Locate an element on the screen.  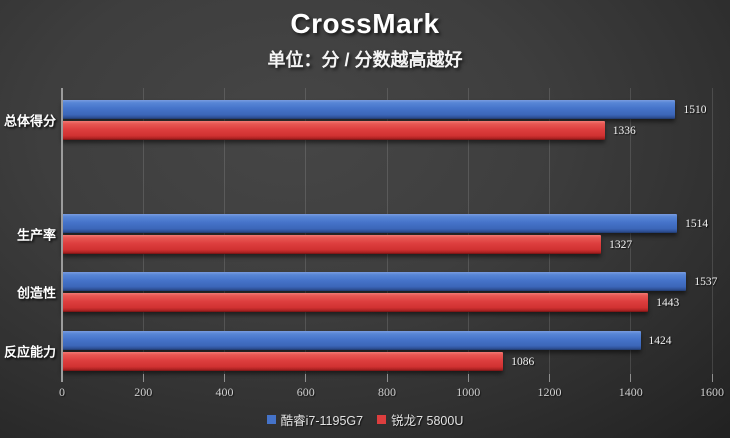
x-axis-tick-label: 400 is located at coordinates (224, 392).